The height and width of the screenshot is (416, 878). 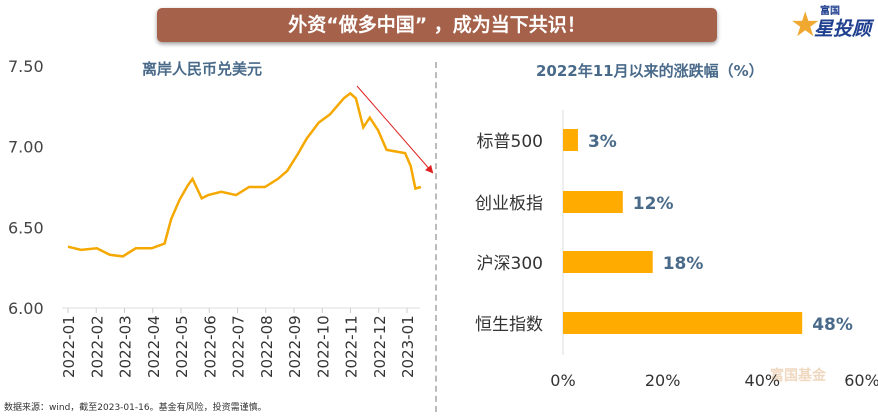 I want to click on bar-value-label: 12%, so click(x=653, y=204).